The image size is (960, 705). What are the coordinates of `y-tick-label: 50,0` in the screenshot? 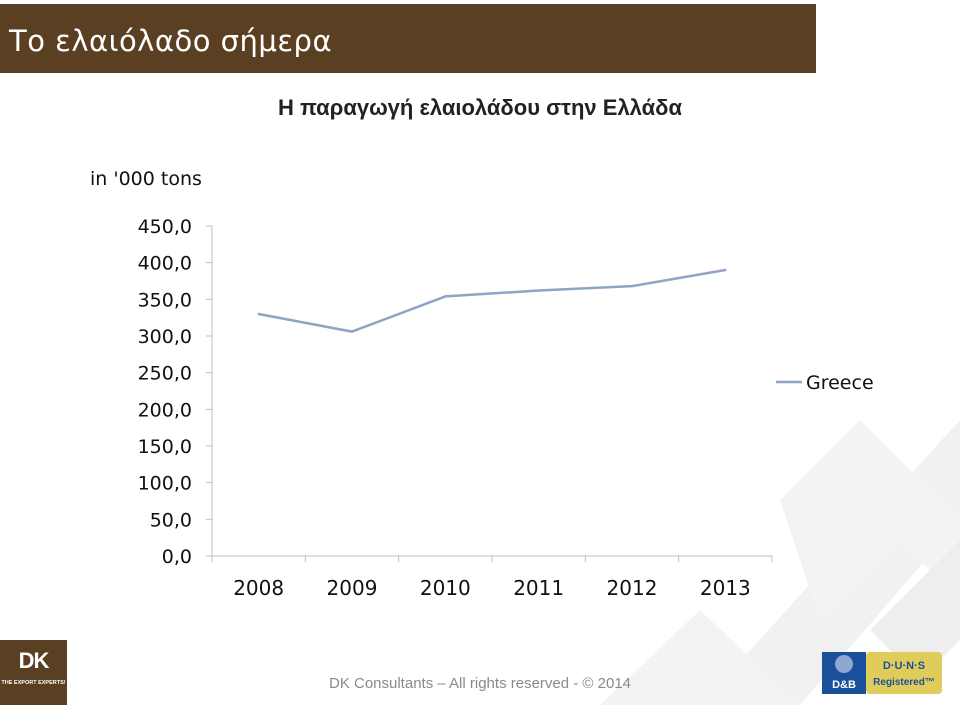 It's located at (171, 520).